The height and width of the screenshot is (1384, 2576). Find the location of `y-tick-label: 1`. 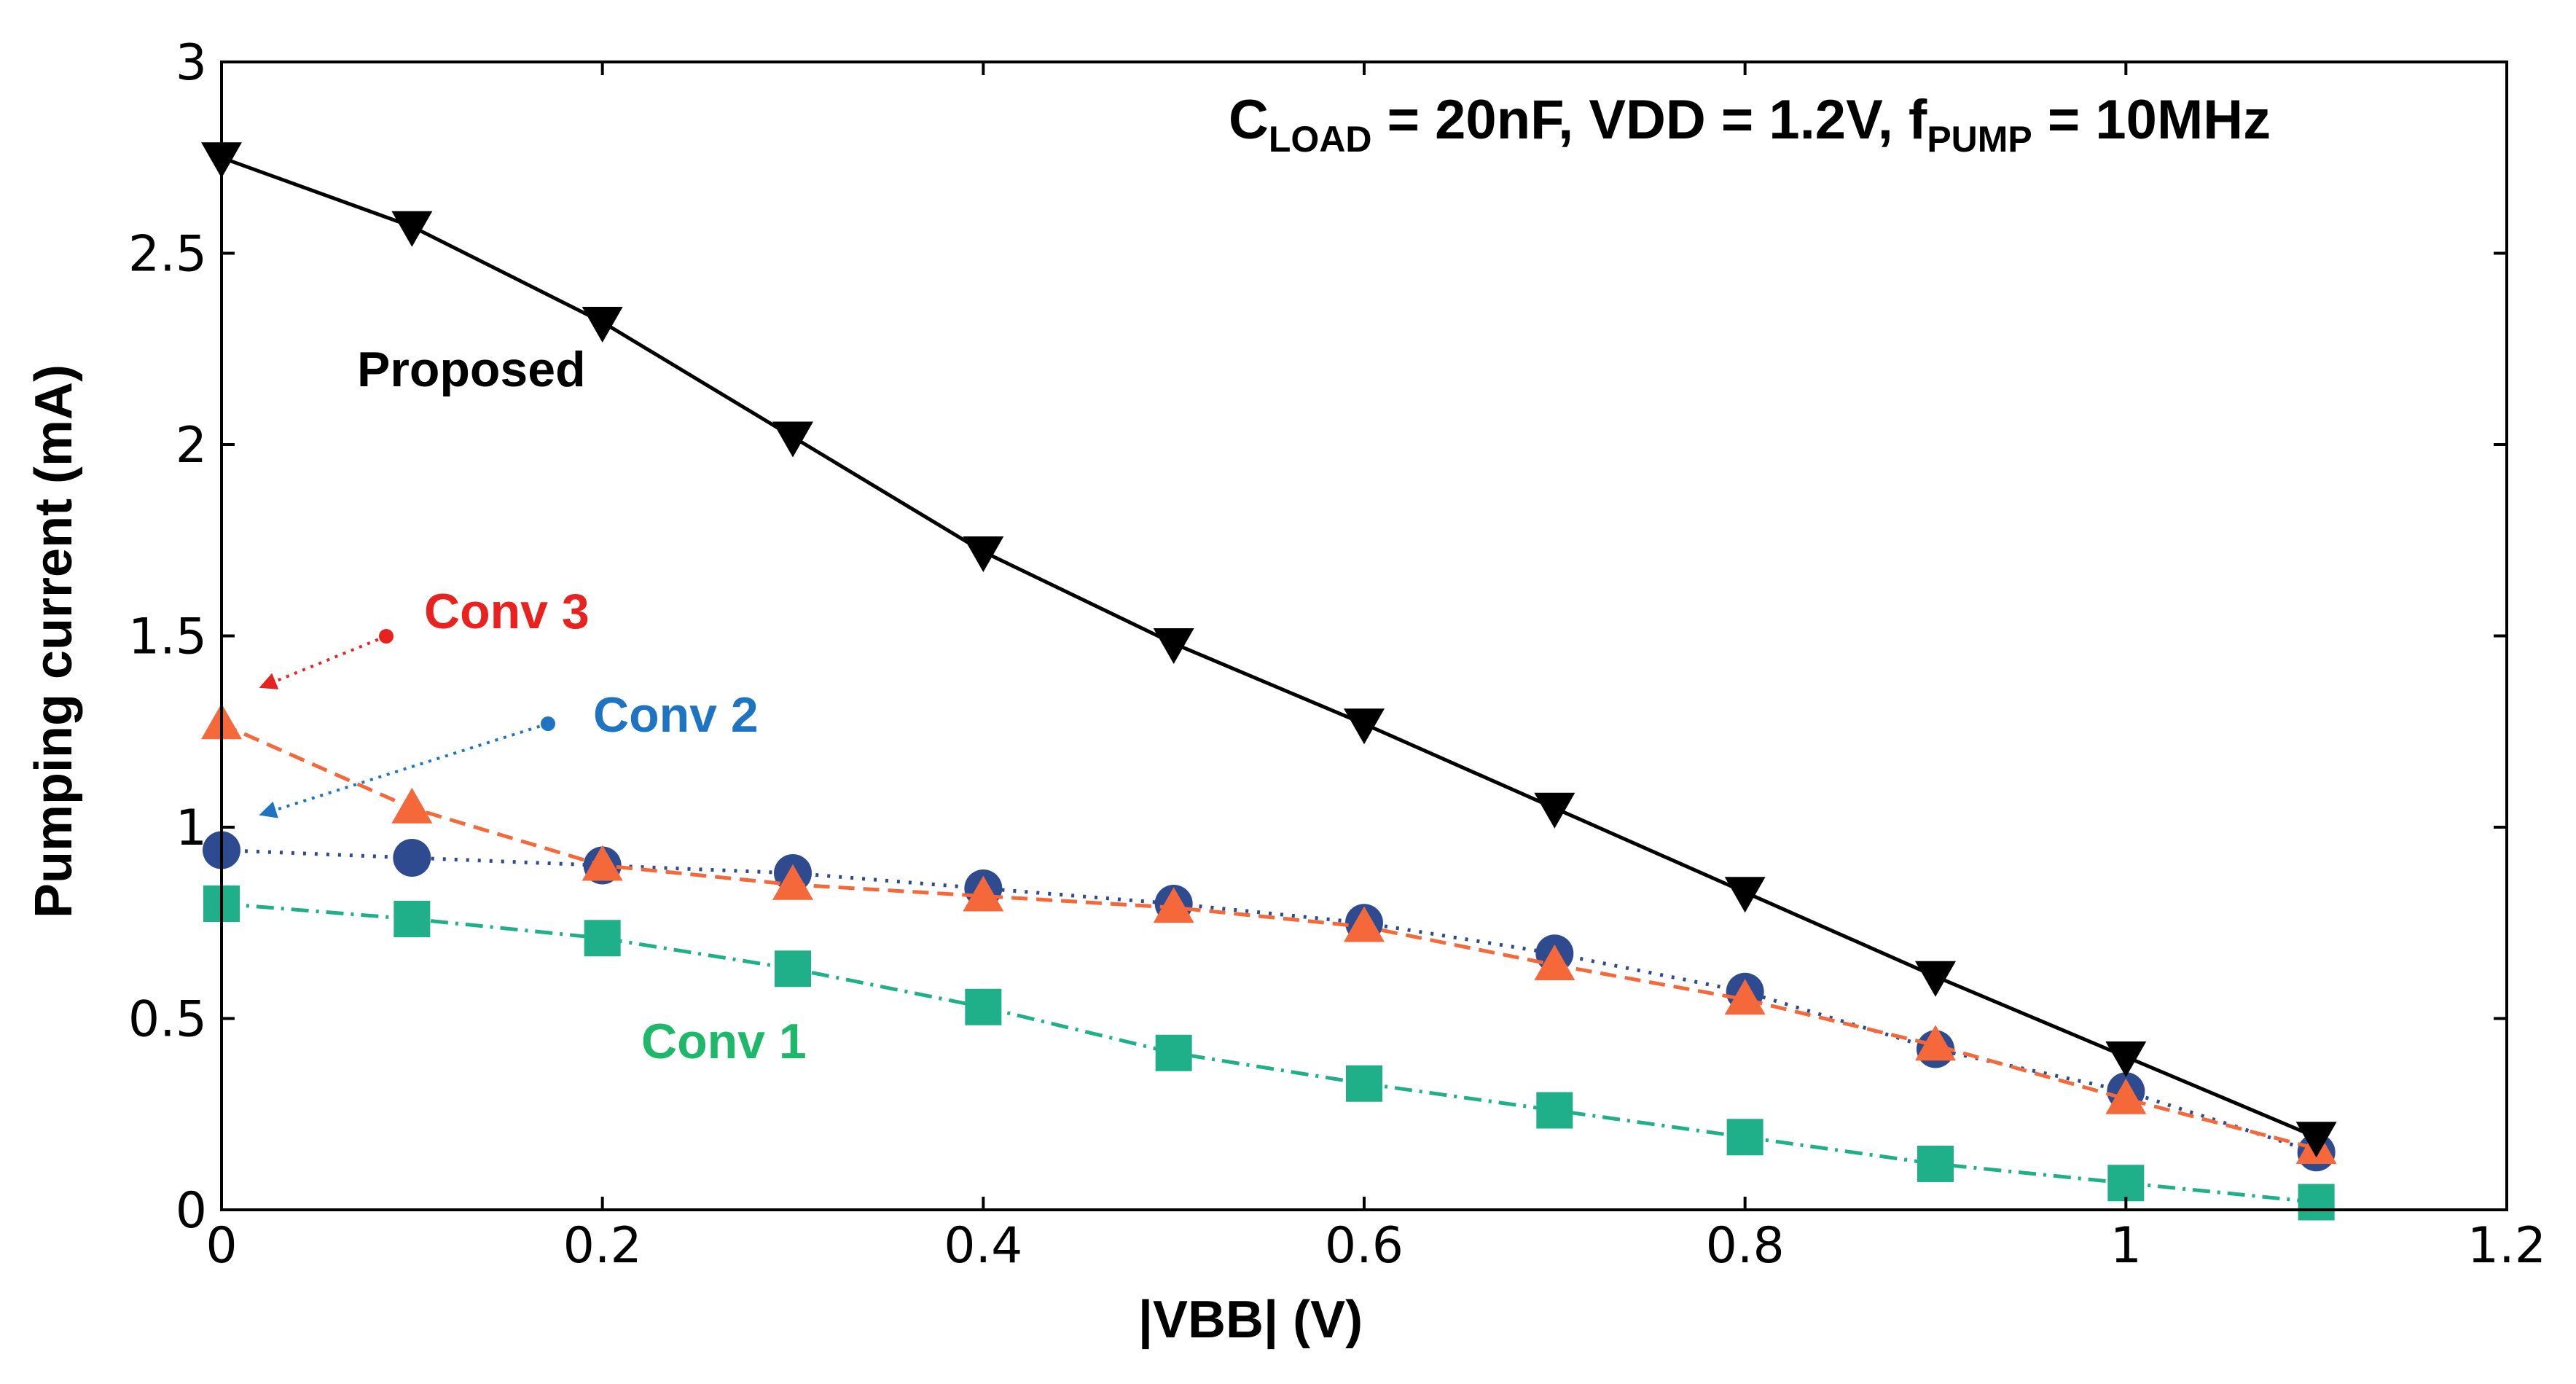

y-tick-label: 1 is located at coordinates (191, 828).